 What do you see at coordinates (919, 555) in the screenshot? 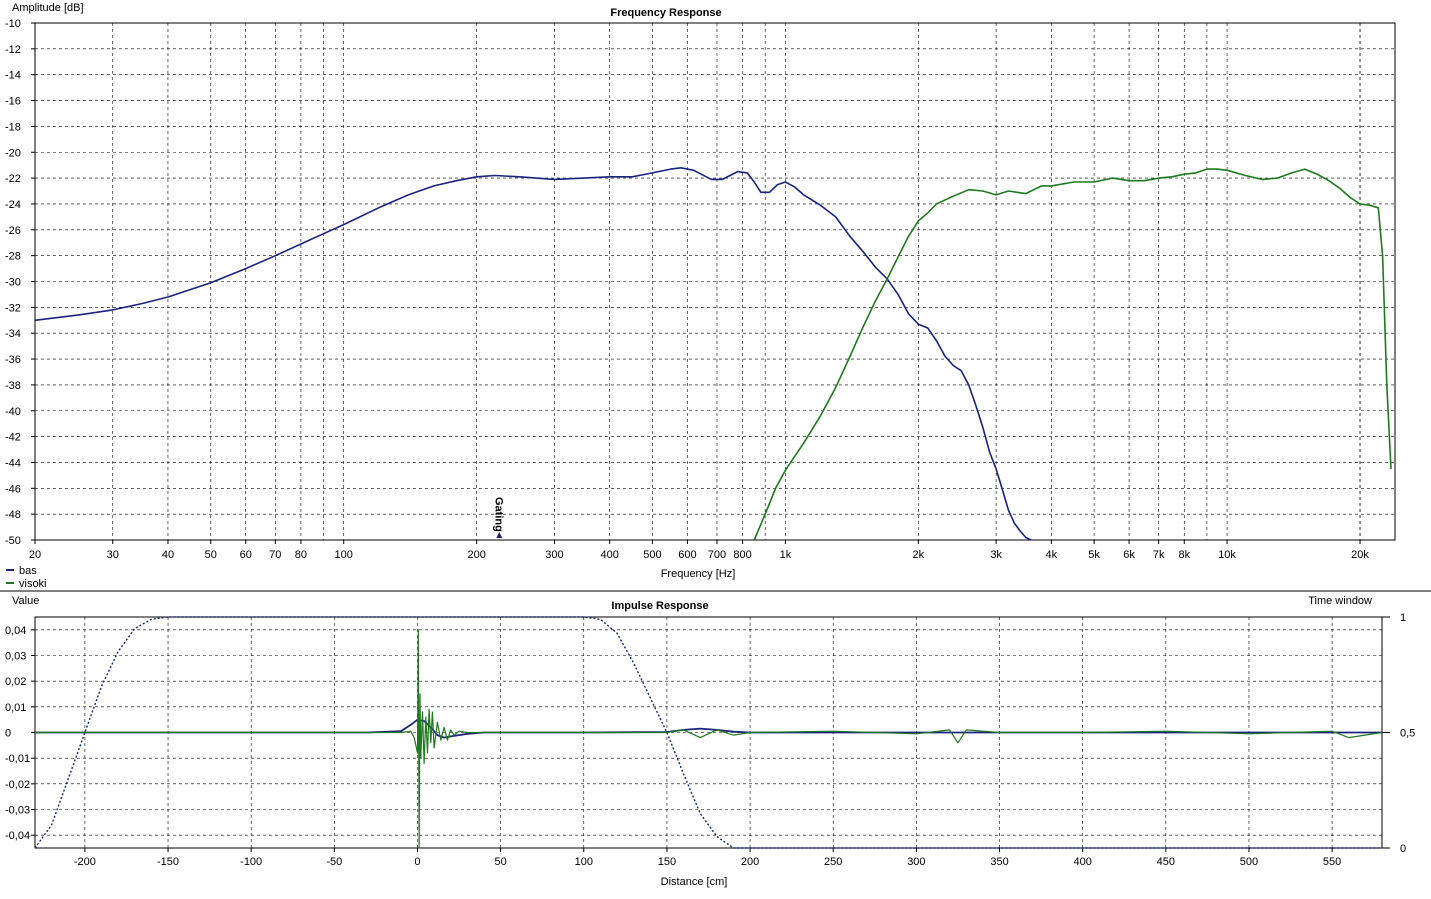
I see `freq-x-tick-label: 2k` at bounding box center [919, 555].